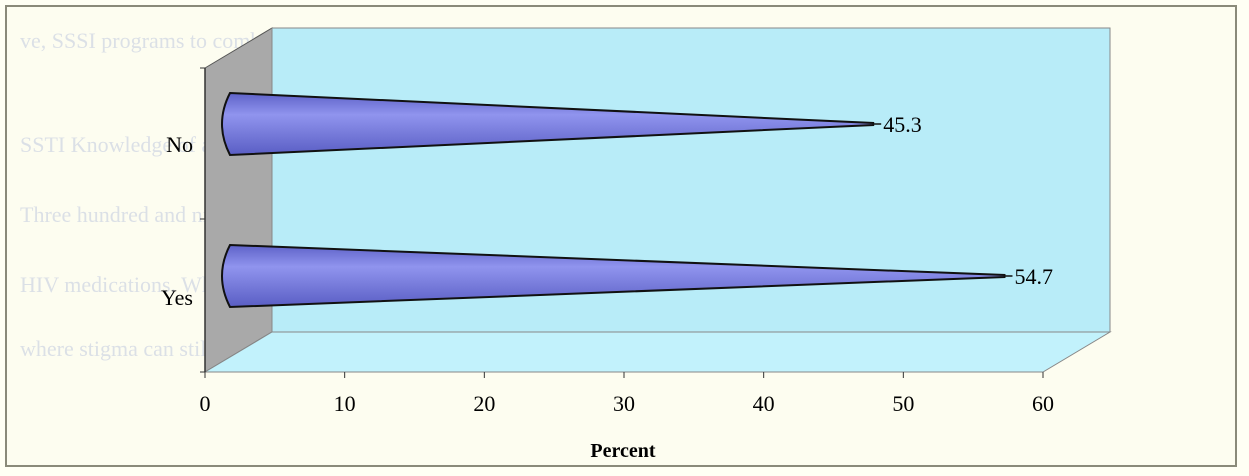 This screenshot has width=1249, height=476. I want to click on bar-yes, so click(613, 276).